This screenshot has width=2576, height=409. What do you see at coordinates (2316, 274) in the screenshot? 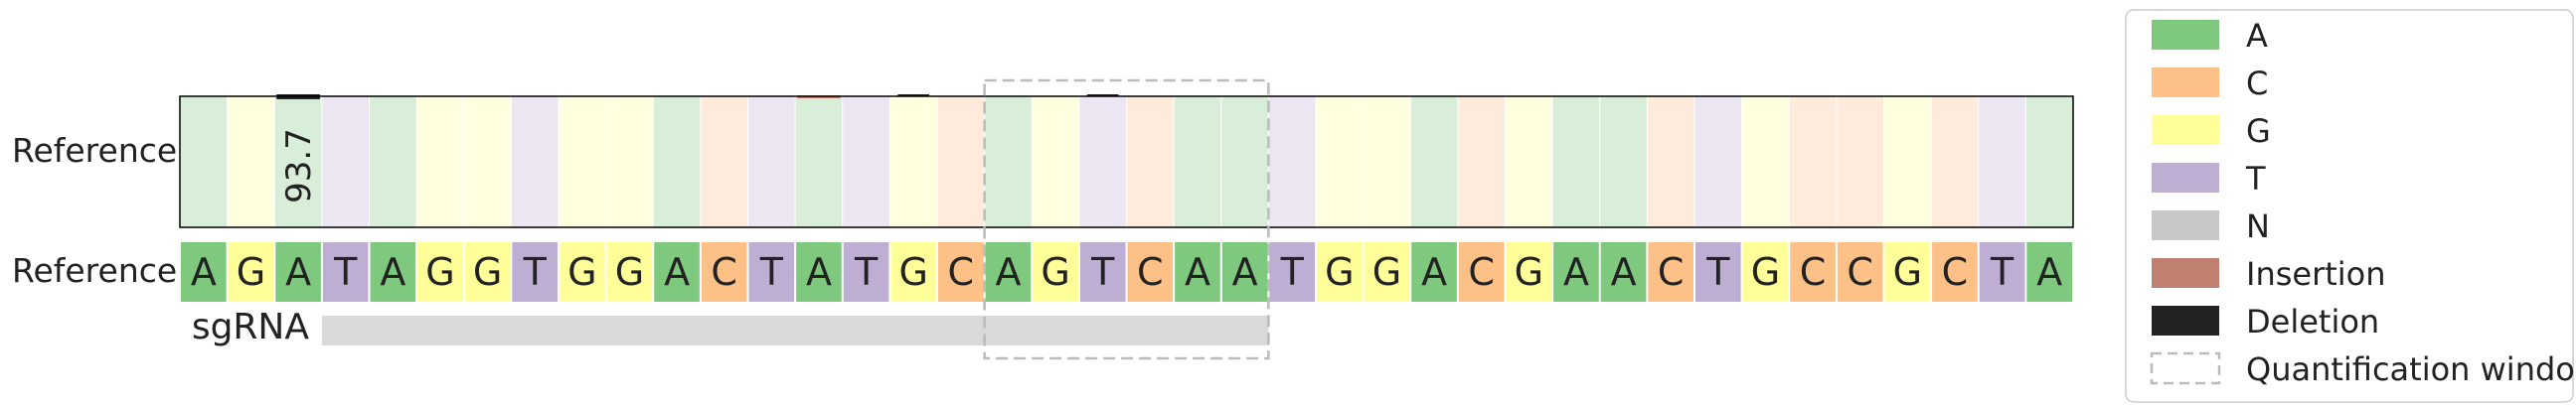
I see `legend-label: Insertion` at bounding box center [2316, 274].